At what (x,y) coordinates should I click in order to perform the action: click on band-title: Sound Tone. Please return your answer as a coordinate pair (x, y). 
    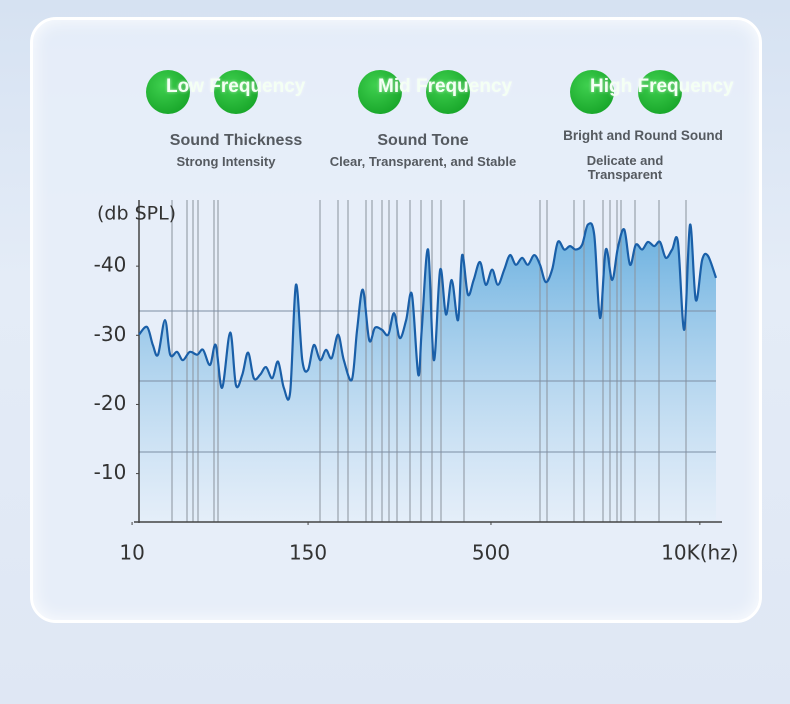
    Looking at the image, I should click on (423, 140).